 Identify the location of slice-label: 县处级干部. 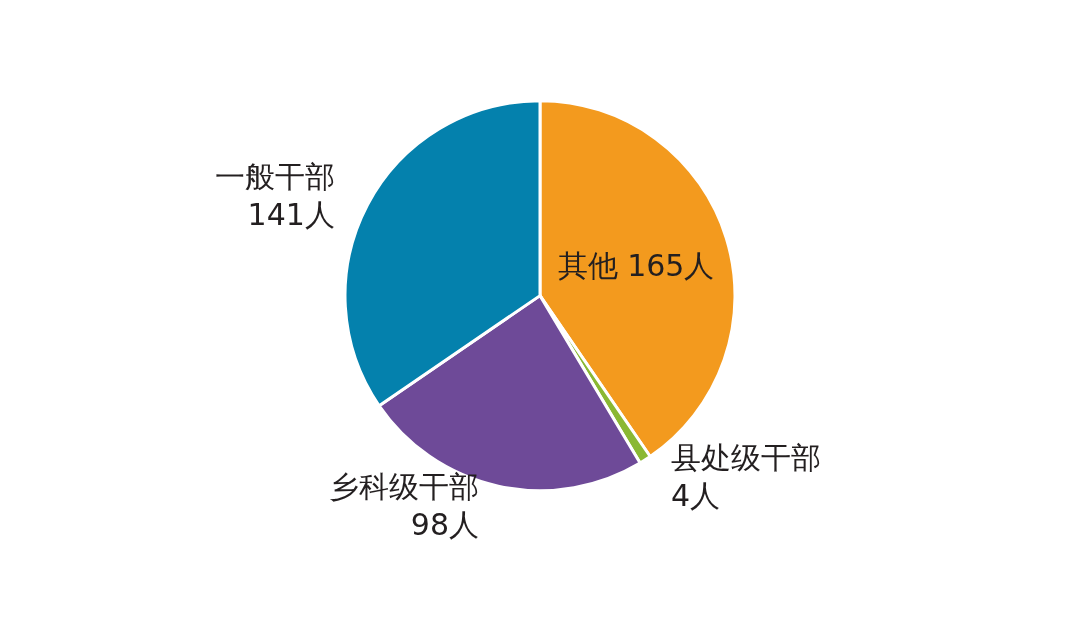
(745, 458).